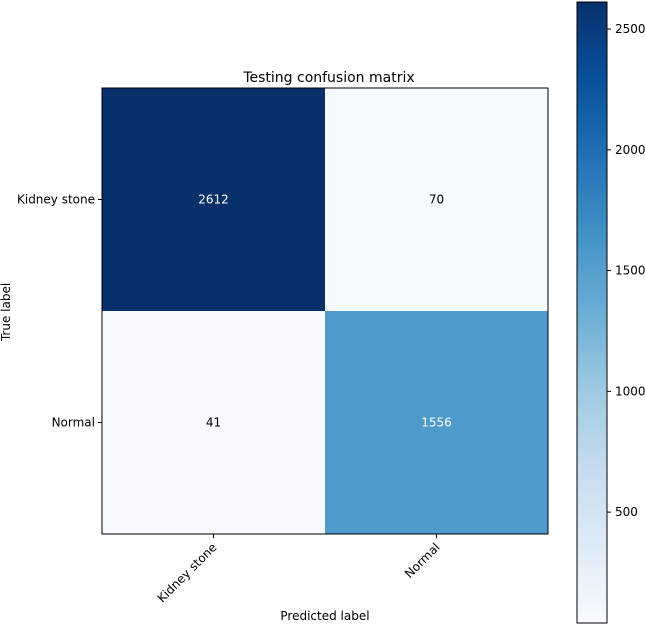 Image resolution: width=645 pixels, height=625 pixels. Describe the element at coordinates (592, 312) in the screenshot. I see `colorbar` at that location.